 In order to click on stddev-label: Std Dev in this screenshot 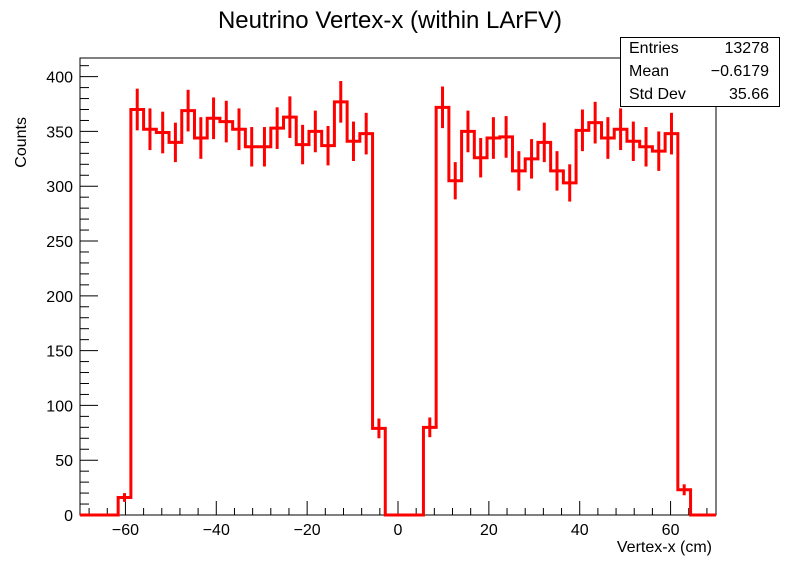, I will do `click(657, 94)`.